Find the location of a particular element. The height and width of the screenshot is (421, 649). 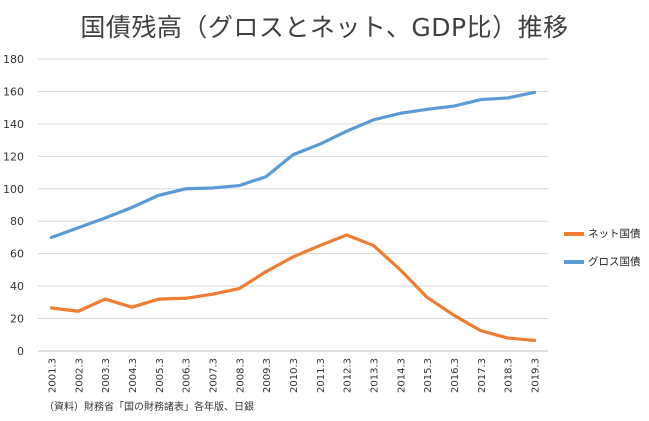

x-tick-label: 2004.3 is located at coordinates (133, 375).